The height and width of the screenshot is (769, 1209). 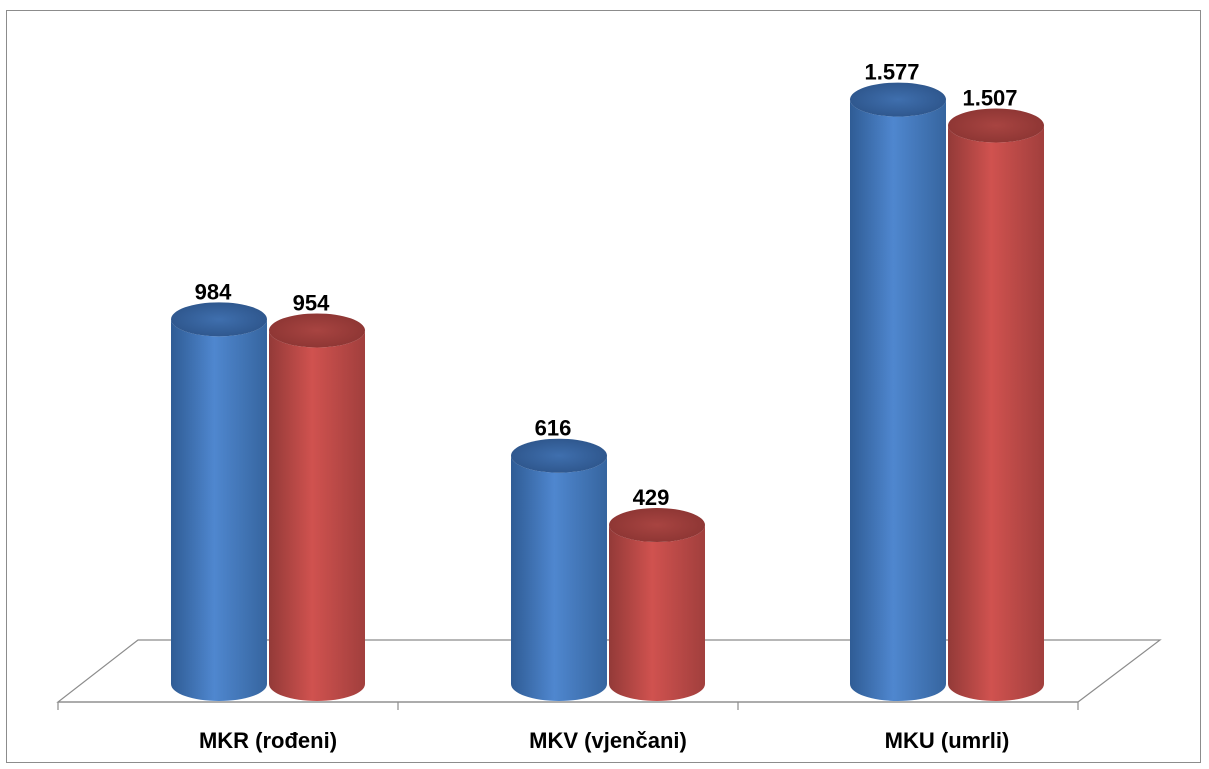 I want to click on category-label: MKU (umrli), so click(x=947, y=740).